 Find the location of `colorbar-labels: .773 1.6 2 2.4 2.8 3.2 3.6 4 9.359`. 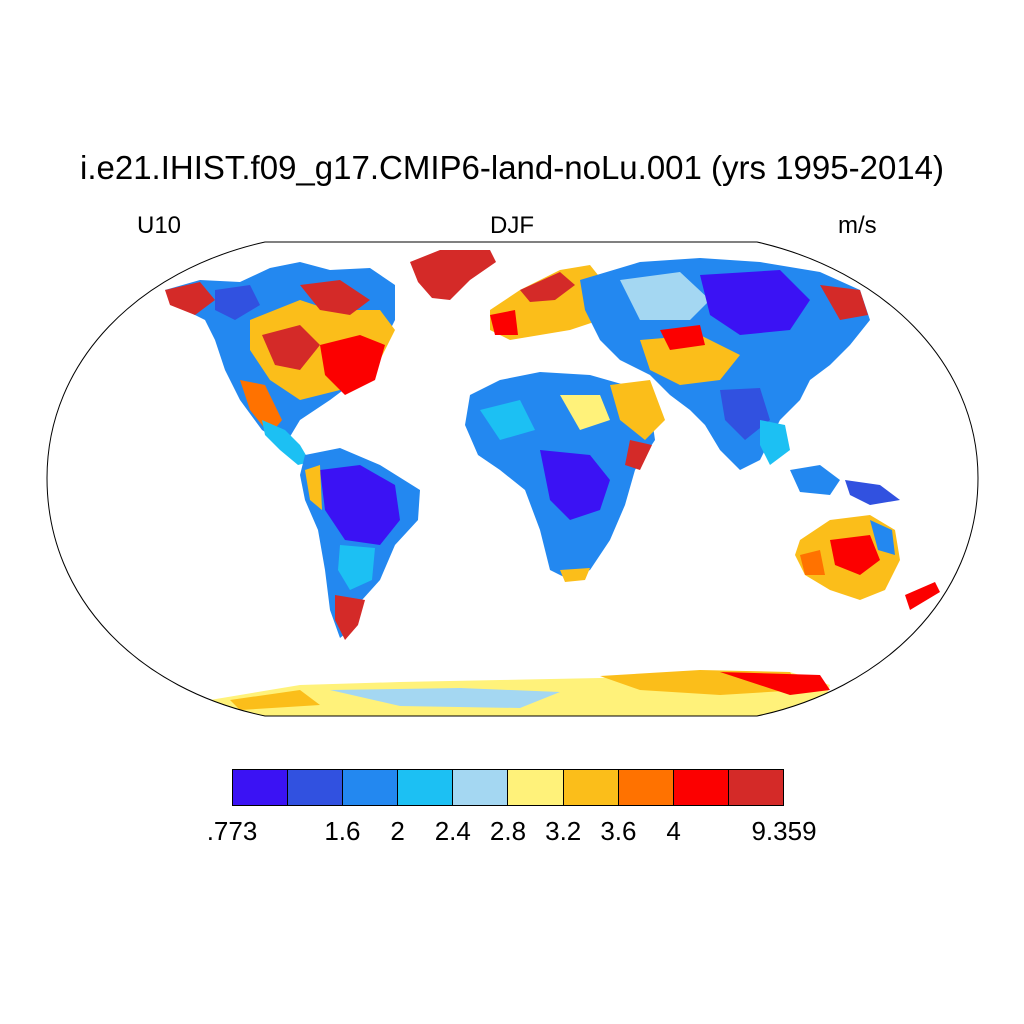

colorbar-labels: .773 1.6 2 2.4 2.8 3.2 3.6 4 9.359 is located at coordinates (512, 832).